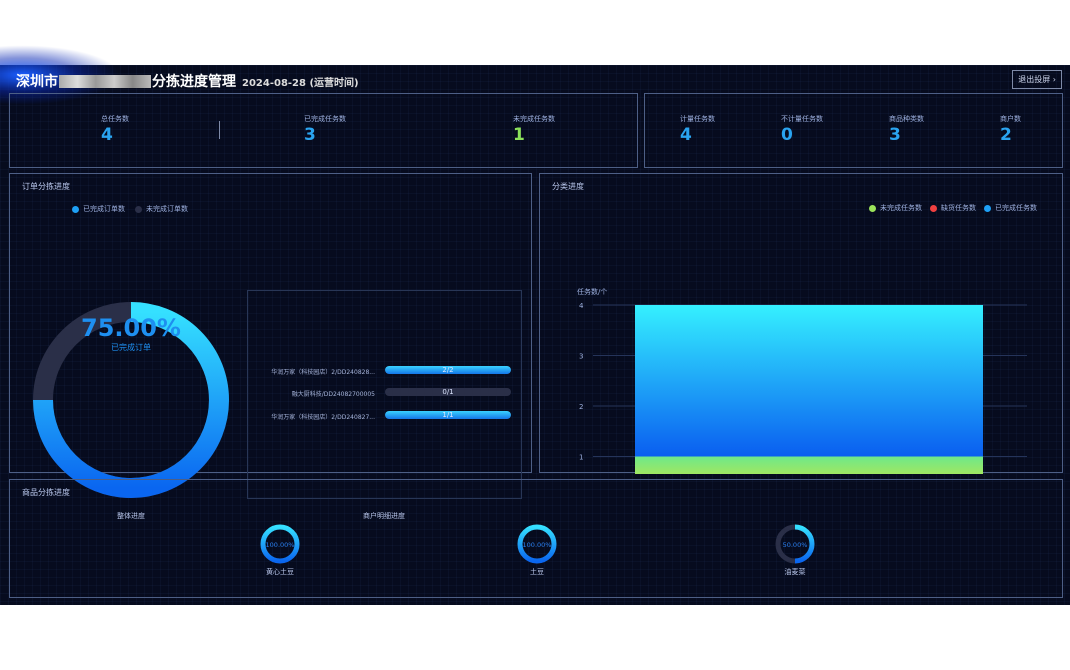  I want to click on legend-item: 缺货任务数, so click(958, 208).